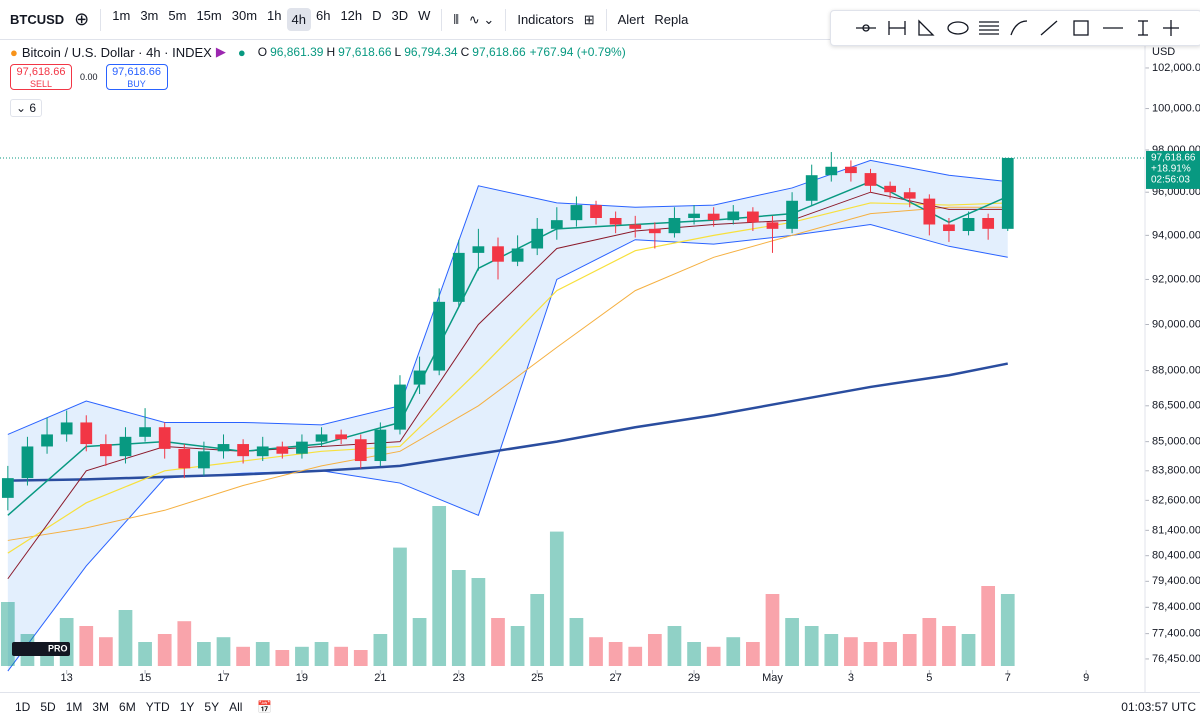 This screenshot has width=1200, height=720. What do you see at coordinates (297, 52) in the screenshot?
I see `ohlc-value: 96,861.39` at bounding box center [297, 52].